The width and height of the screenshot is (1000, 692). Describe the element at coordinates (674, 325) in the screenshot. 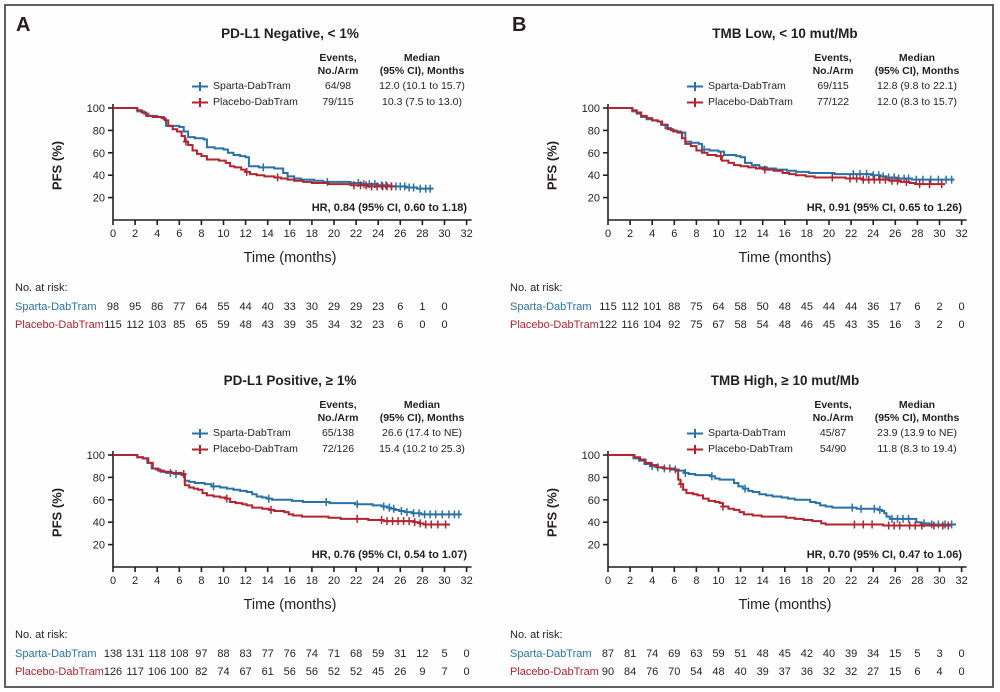

I see `risk-count: 92` at that location.